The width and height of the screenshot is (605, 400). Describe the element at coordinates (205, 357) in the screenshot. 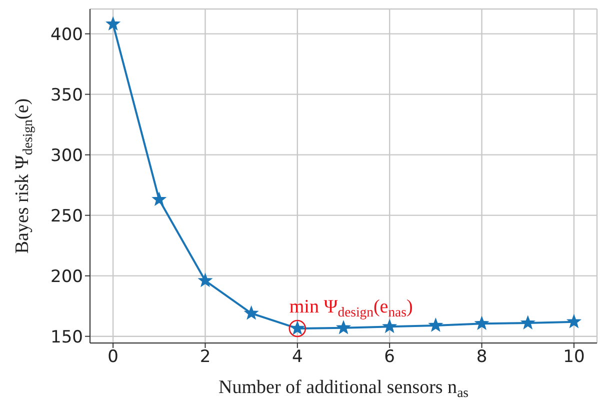

I see `x-tick-label: 2` at that location.